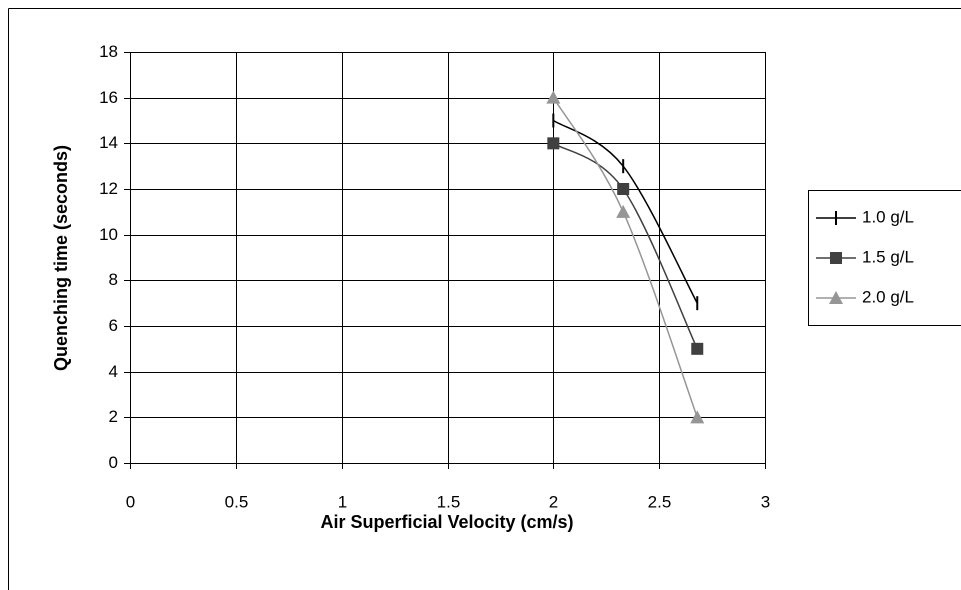 The image size is (961, 590). Describe the element at coordinates (449, 501) in the screenshot. I see `x-tick-label: 1.5` at that location.